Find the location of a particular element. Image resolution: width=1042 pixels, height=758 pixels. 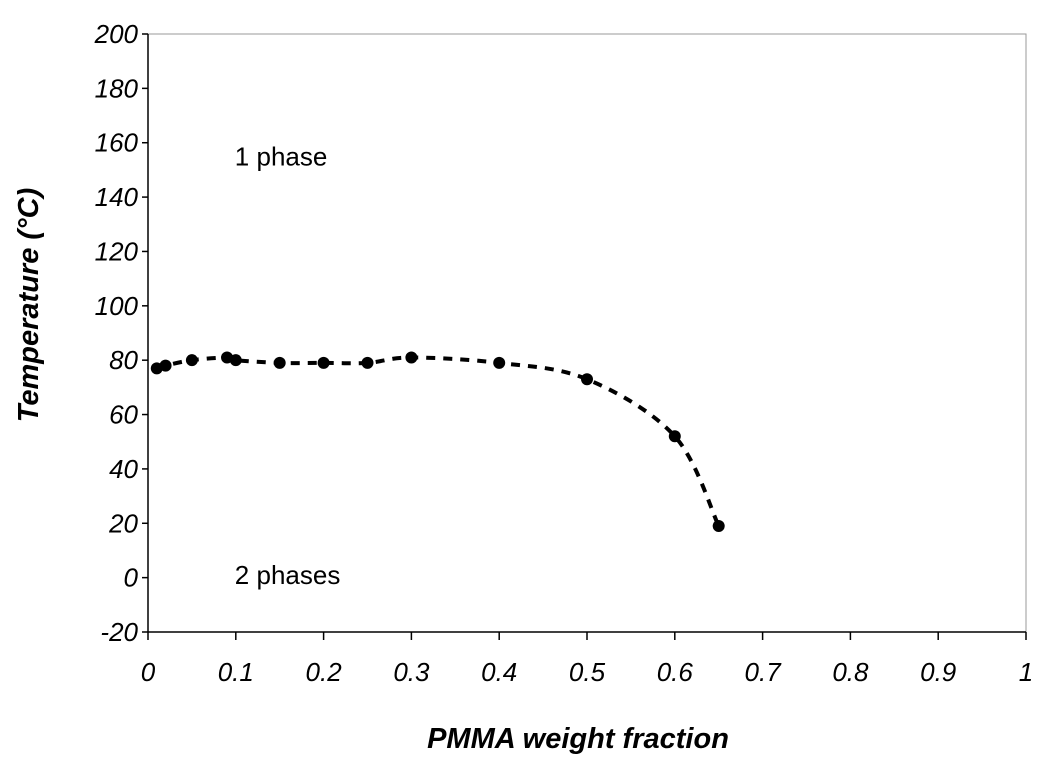

y-axis-title: Temperature (°C) is located at coordinates (29, 305).